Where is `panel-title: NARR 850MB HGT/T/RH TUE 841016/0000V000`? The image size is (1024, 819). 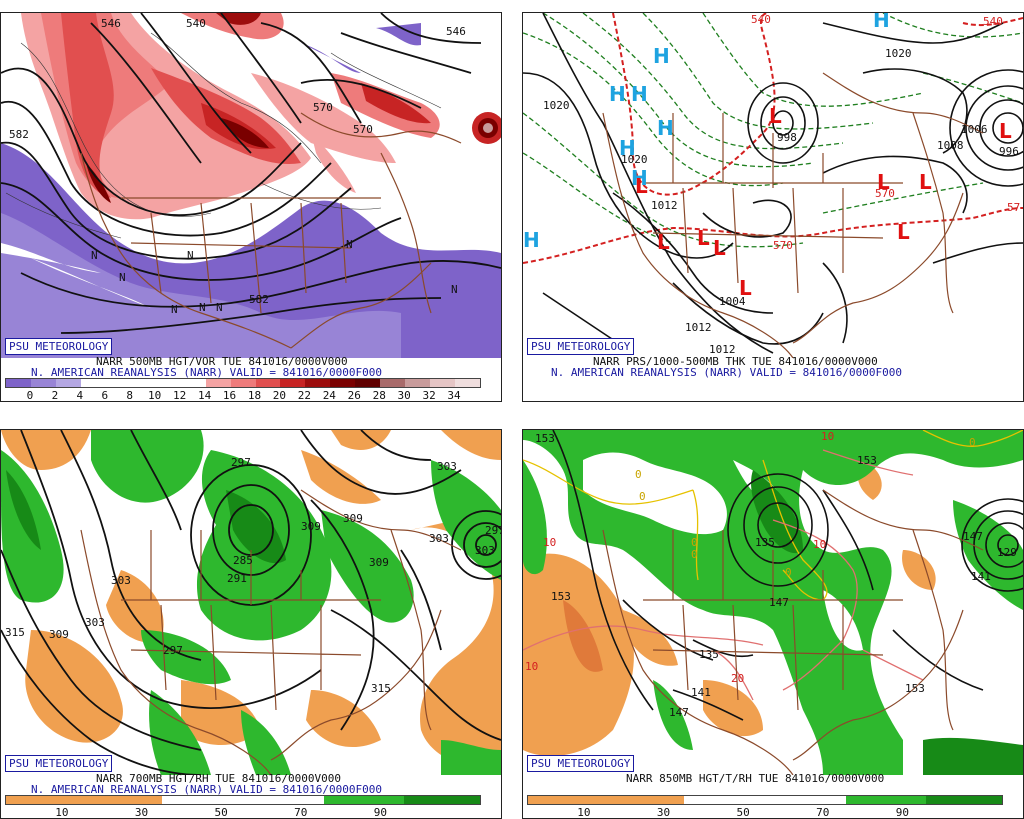
panel-title: NARR 850MB HGT/T/RH TUE 841016/0000V000 is located at coordinates (755, 778).